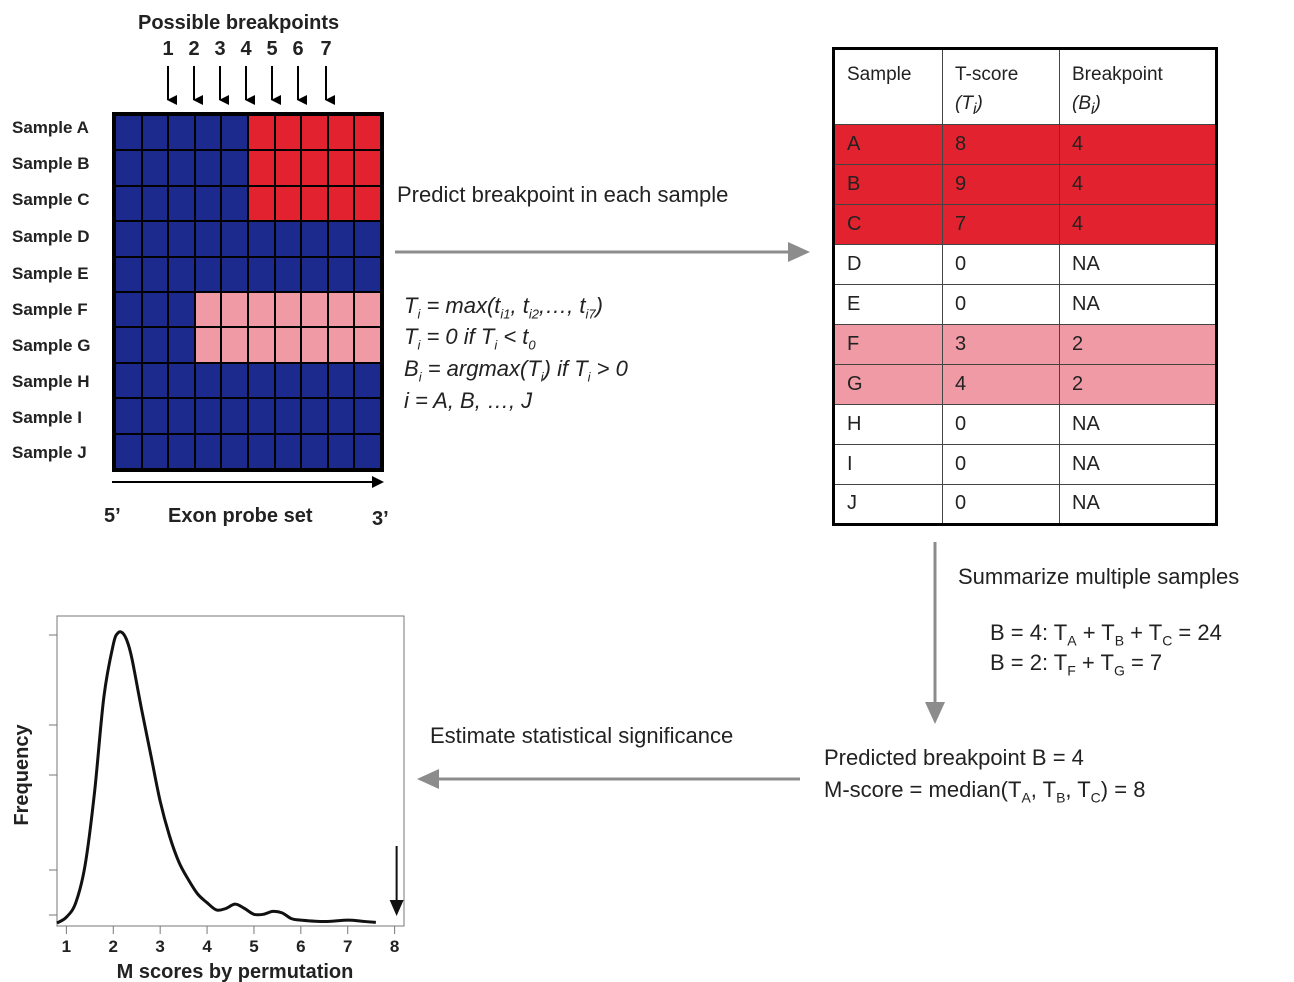 This screenshot has height=982, width=1294. What do you see at coordinates (1001, 344) in the screenshot?
I see `table-cell-t: 3` at bounding box center [1001, 344].